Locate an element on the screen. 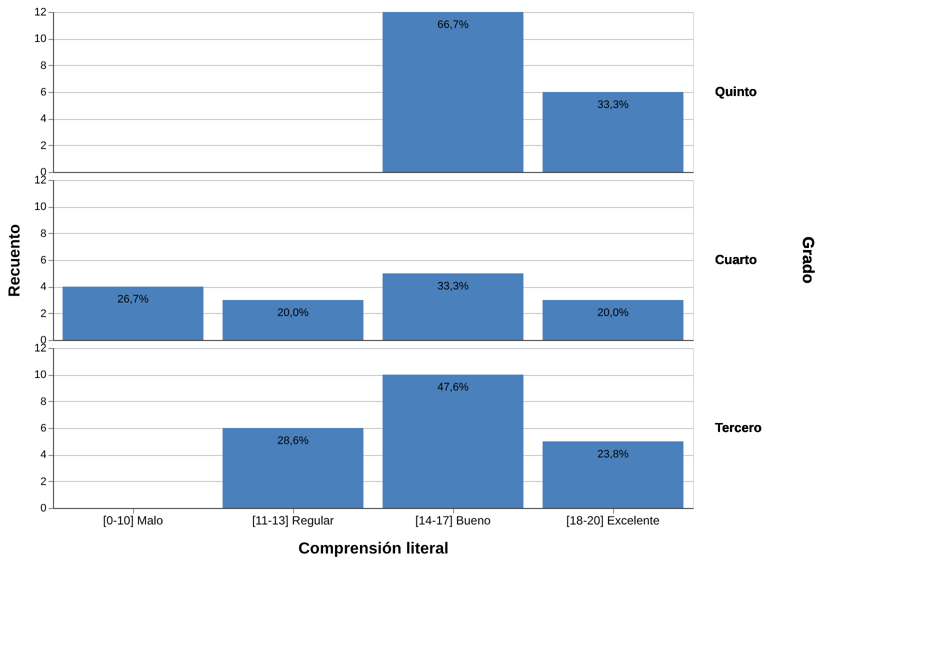  x-tick-label: [14-17] Bueno is located at coordinates (453, 521).